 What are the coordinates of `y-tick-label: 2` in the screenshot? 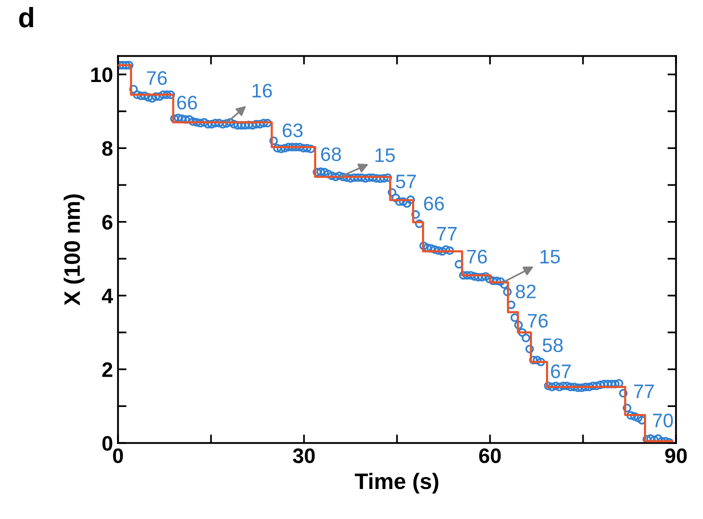 It's located at (107, 369).